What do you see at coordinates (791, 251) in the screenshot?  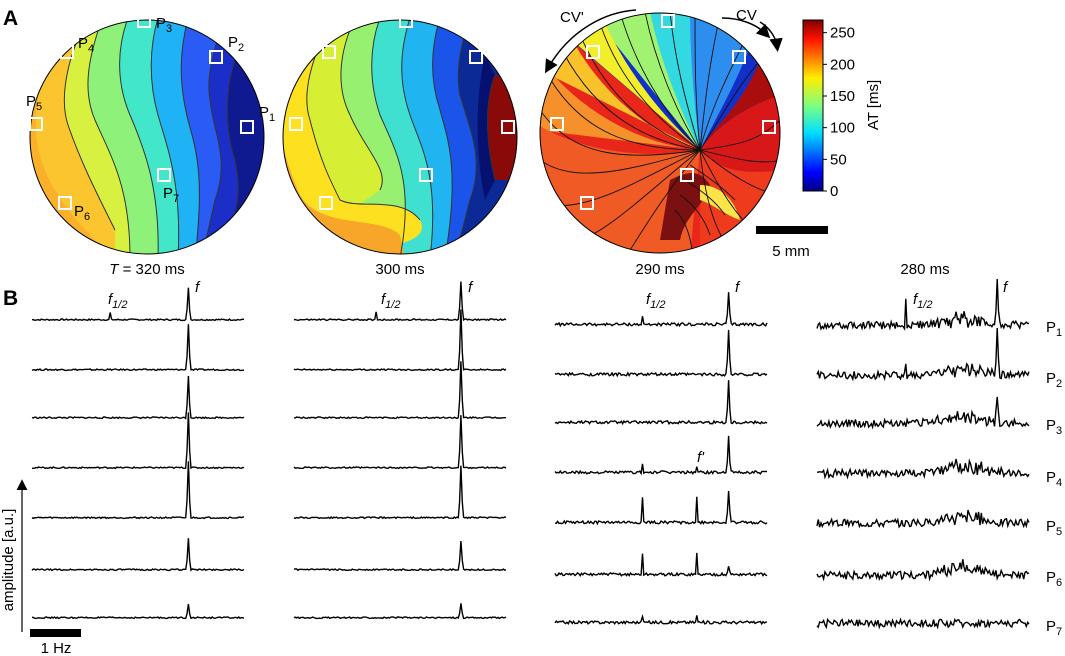 I see `map-scalebar-label: 5 mm` at bounding box center [791, 251].